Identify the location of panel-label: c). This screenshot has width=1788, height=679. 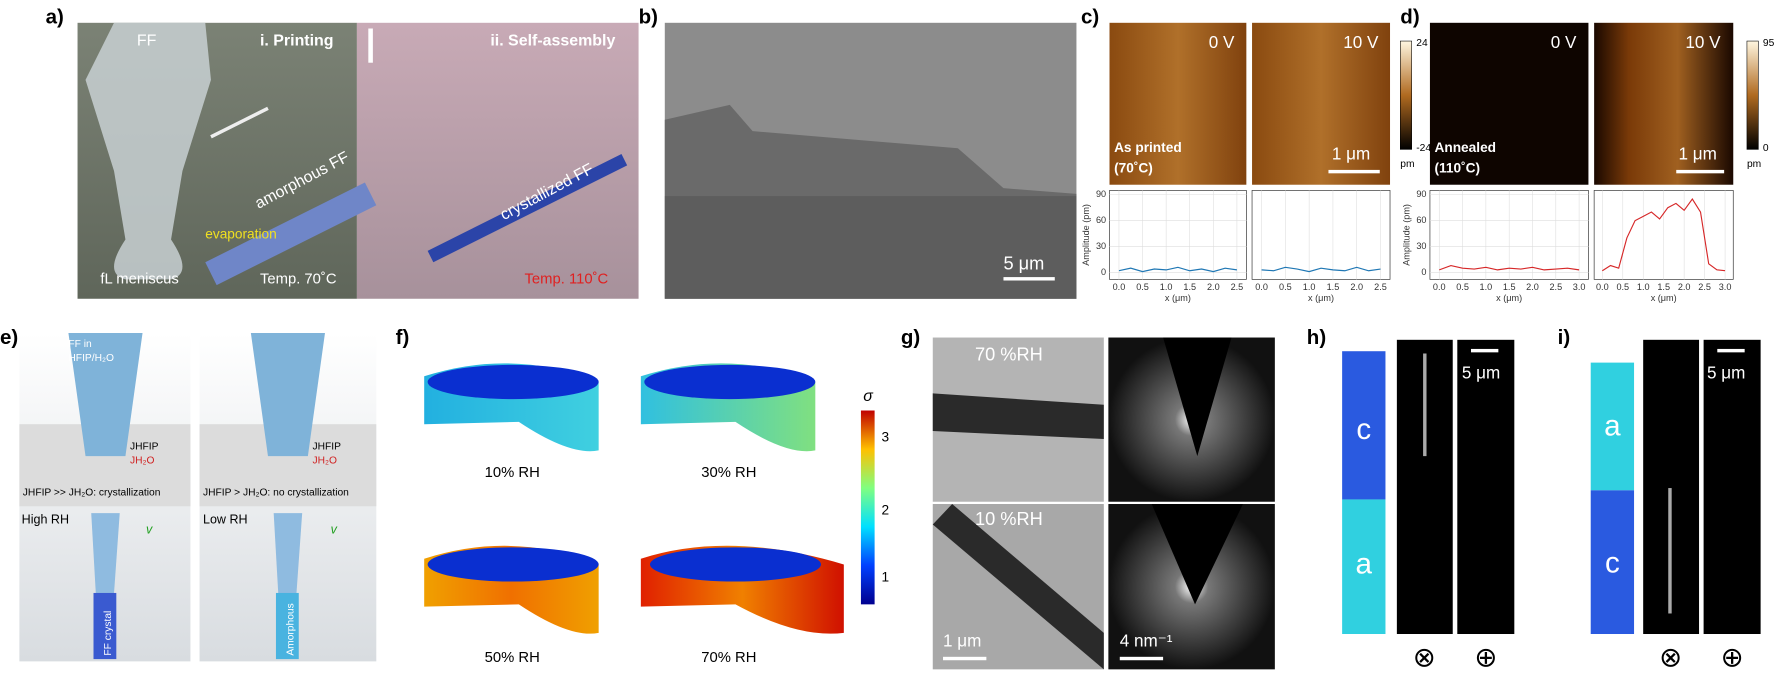
(1090, 17).